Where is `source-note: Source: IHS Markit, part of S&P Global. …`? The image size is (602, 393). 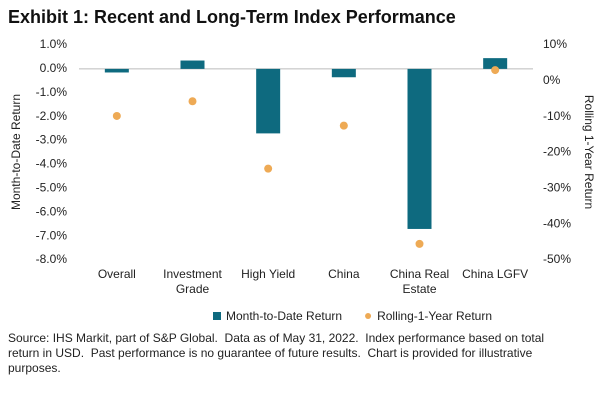 source-note: Source: IHS Markit, part of S&P Global. … is located at coordinates (278, 353).